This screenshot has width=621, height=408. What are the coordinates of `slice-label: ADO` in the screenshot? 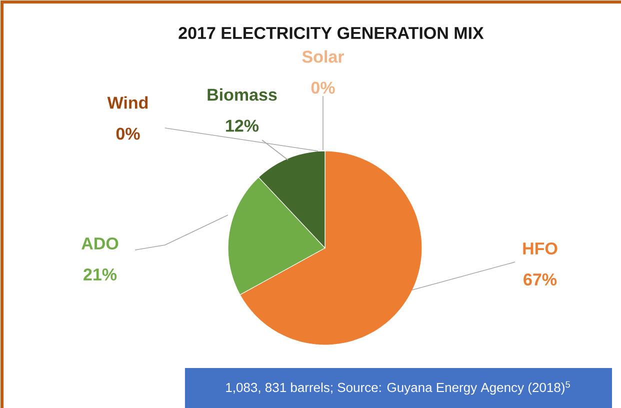 It's located at (100, 243).